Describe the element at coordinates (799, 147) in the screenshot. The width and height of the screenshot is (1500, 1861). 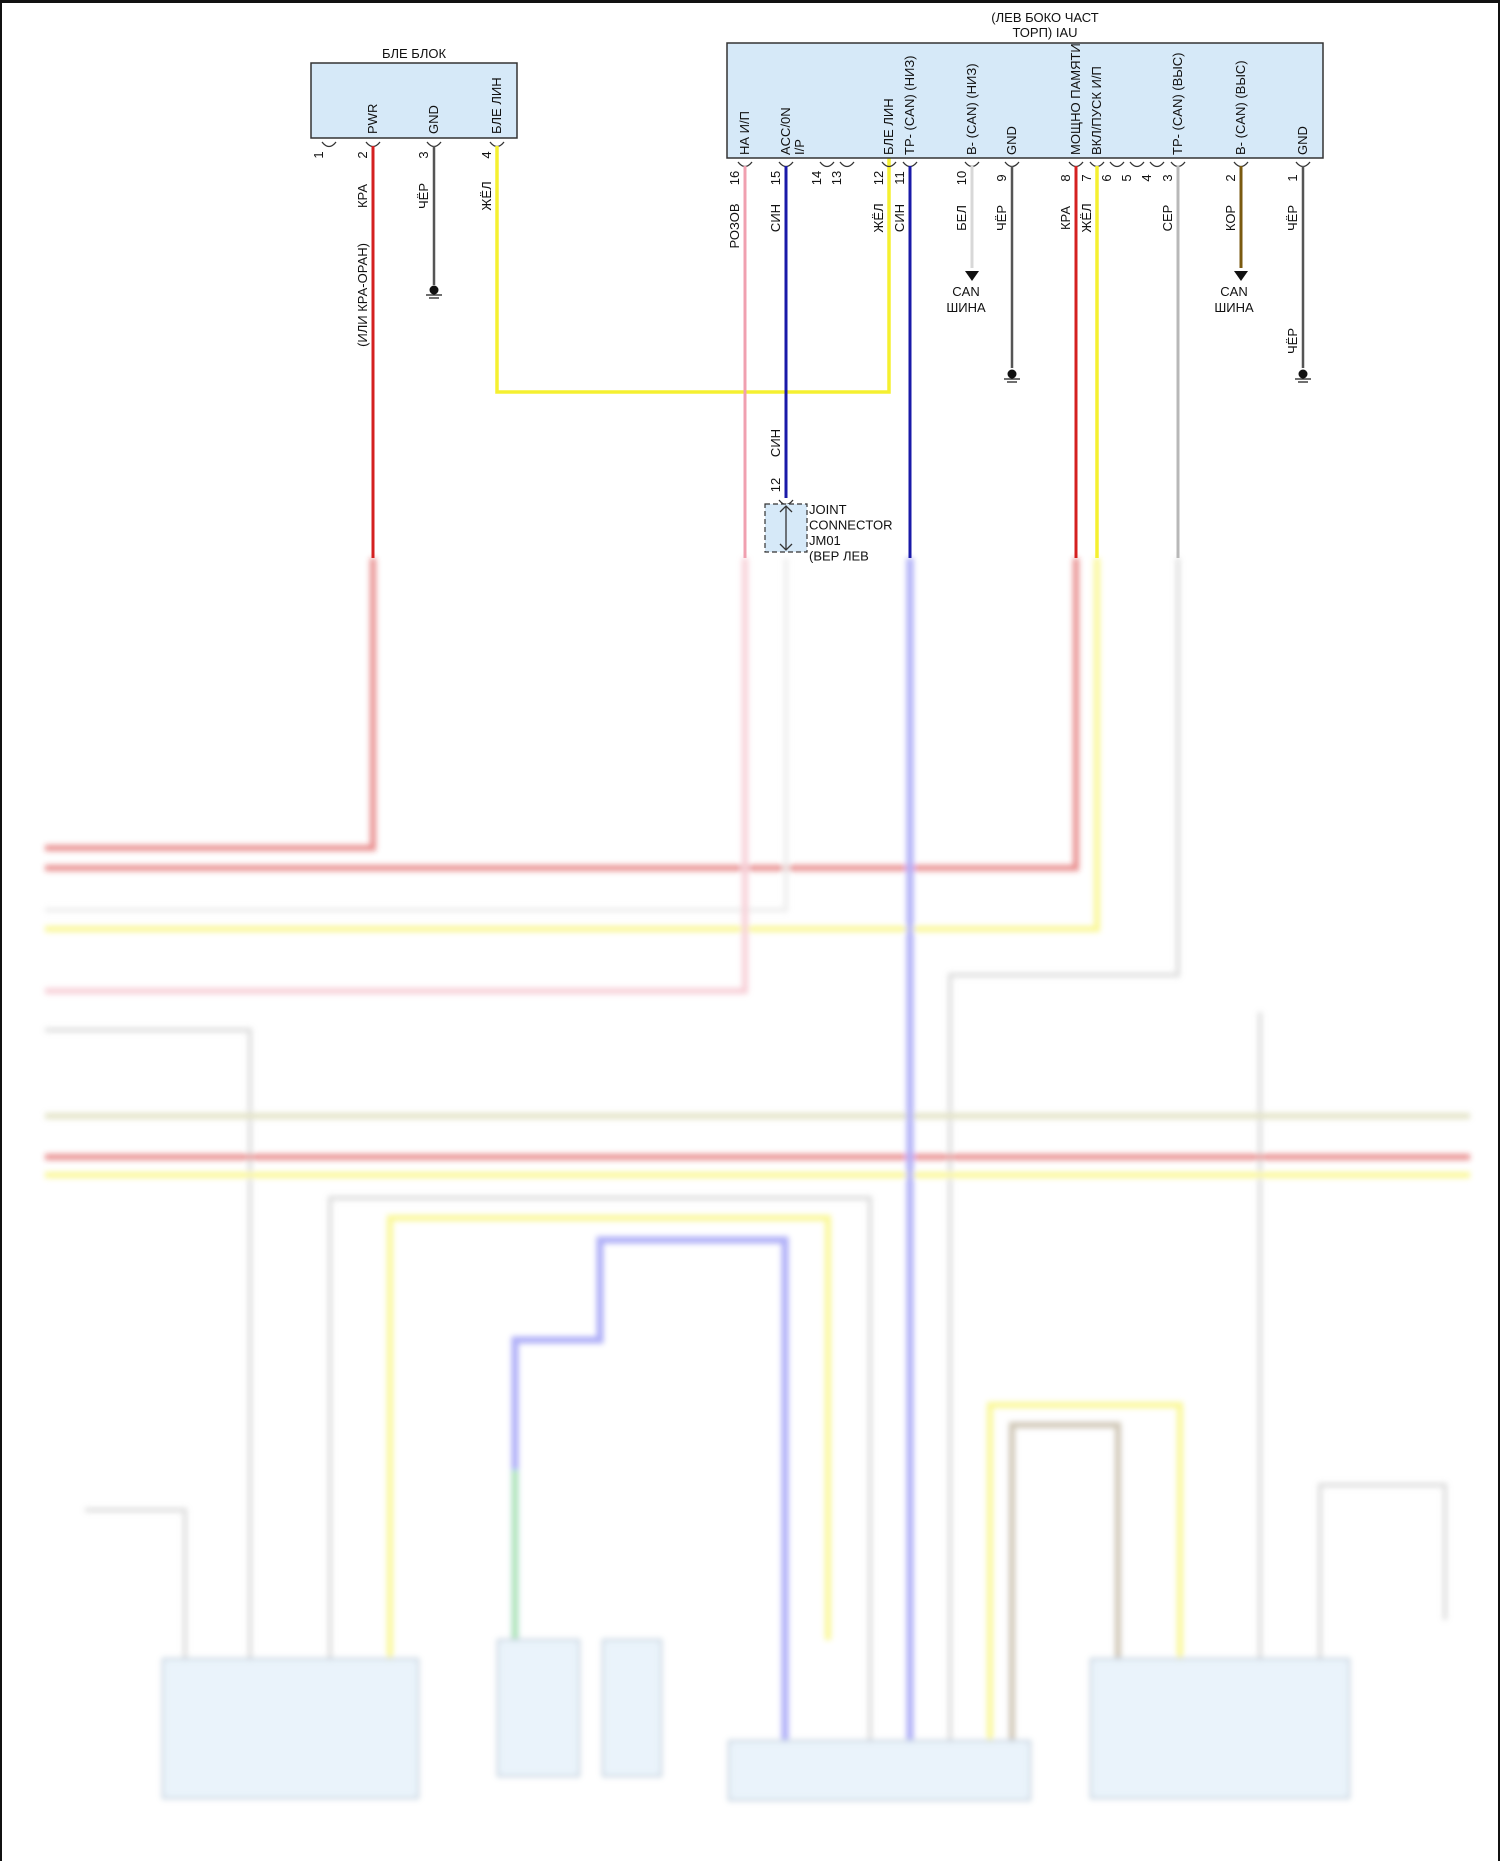
I see `iau-pin-name: I/P` at that location.